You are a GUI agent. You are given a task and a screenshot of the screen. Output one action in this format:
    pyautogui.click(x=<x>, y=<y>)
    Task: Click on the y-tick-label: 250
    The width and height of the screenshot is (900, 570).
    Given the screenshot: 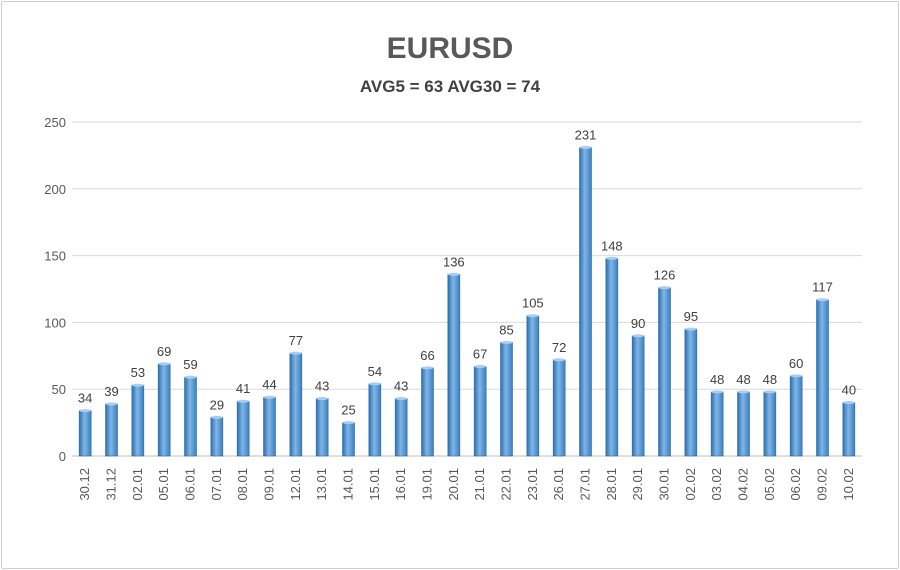 What is the action you would take?
    pyautogui.click(x=55, y=122)
    